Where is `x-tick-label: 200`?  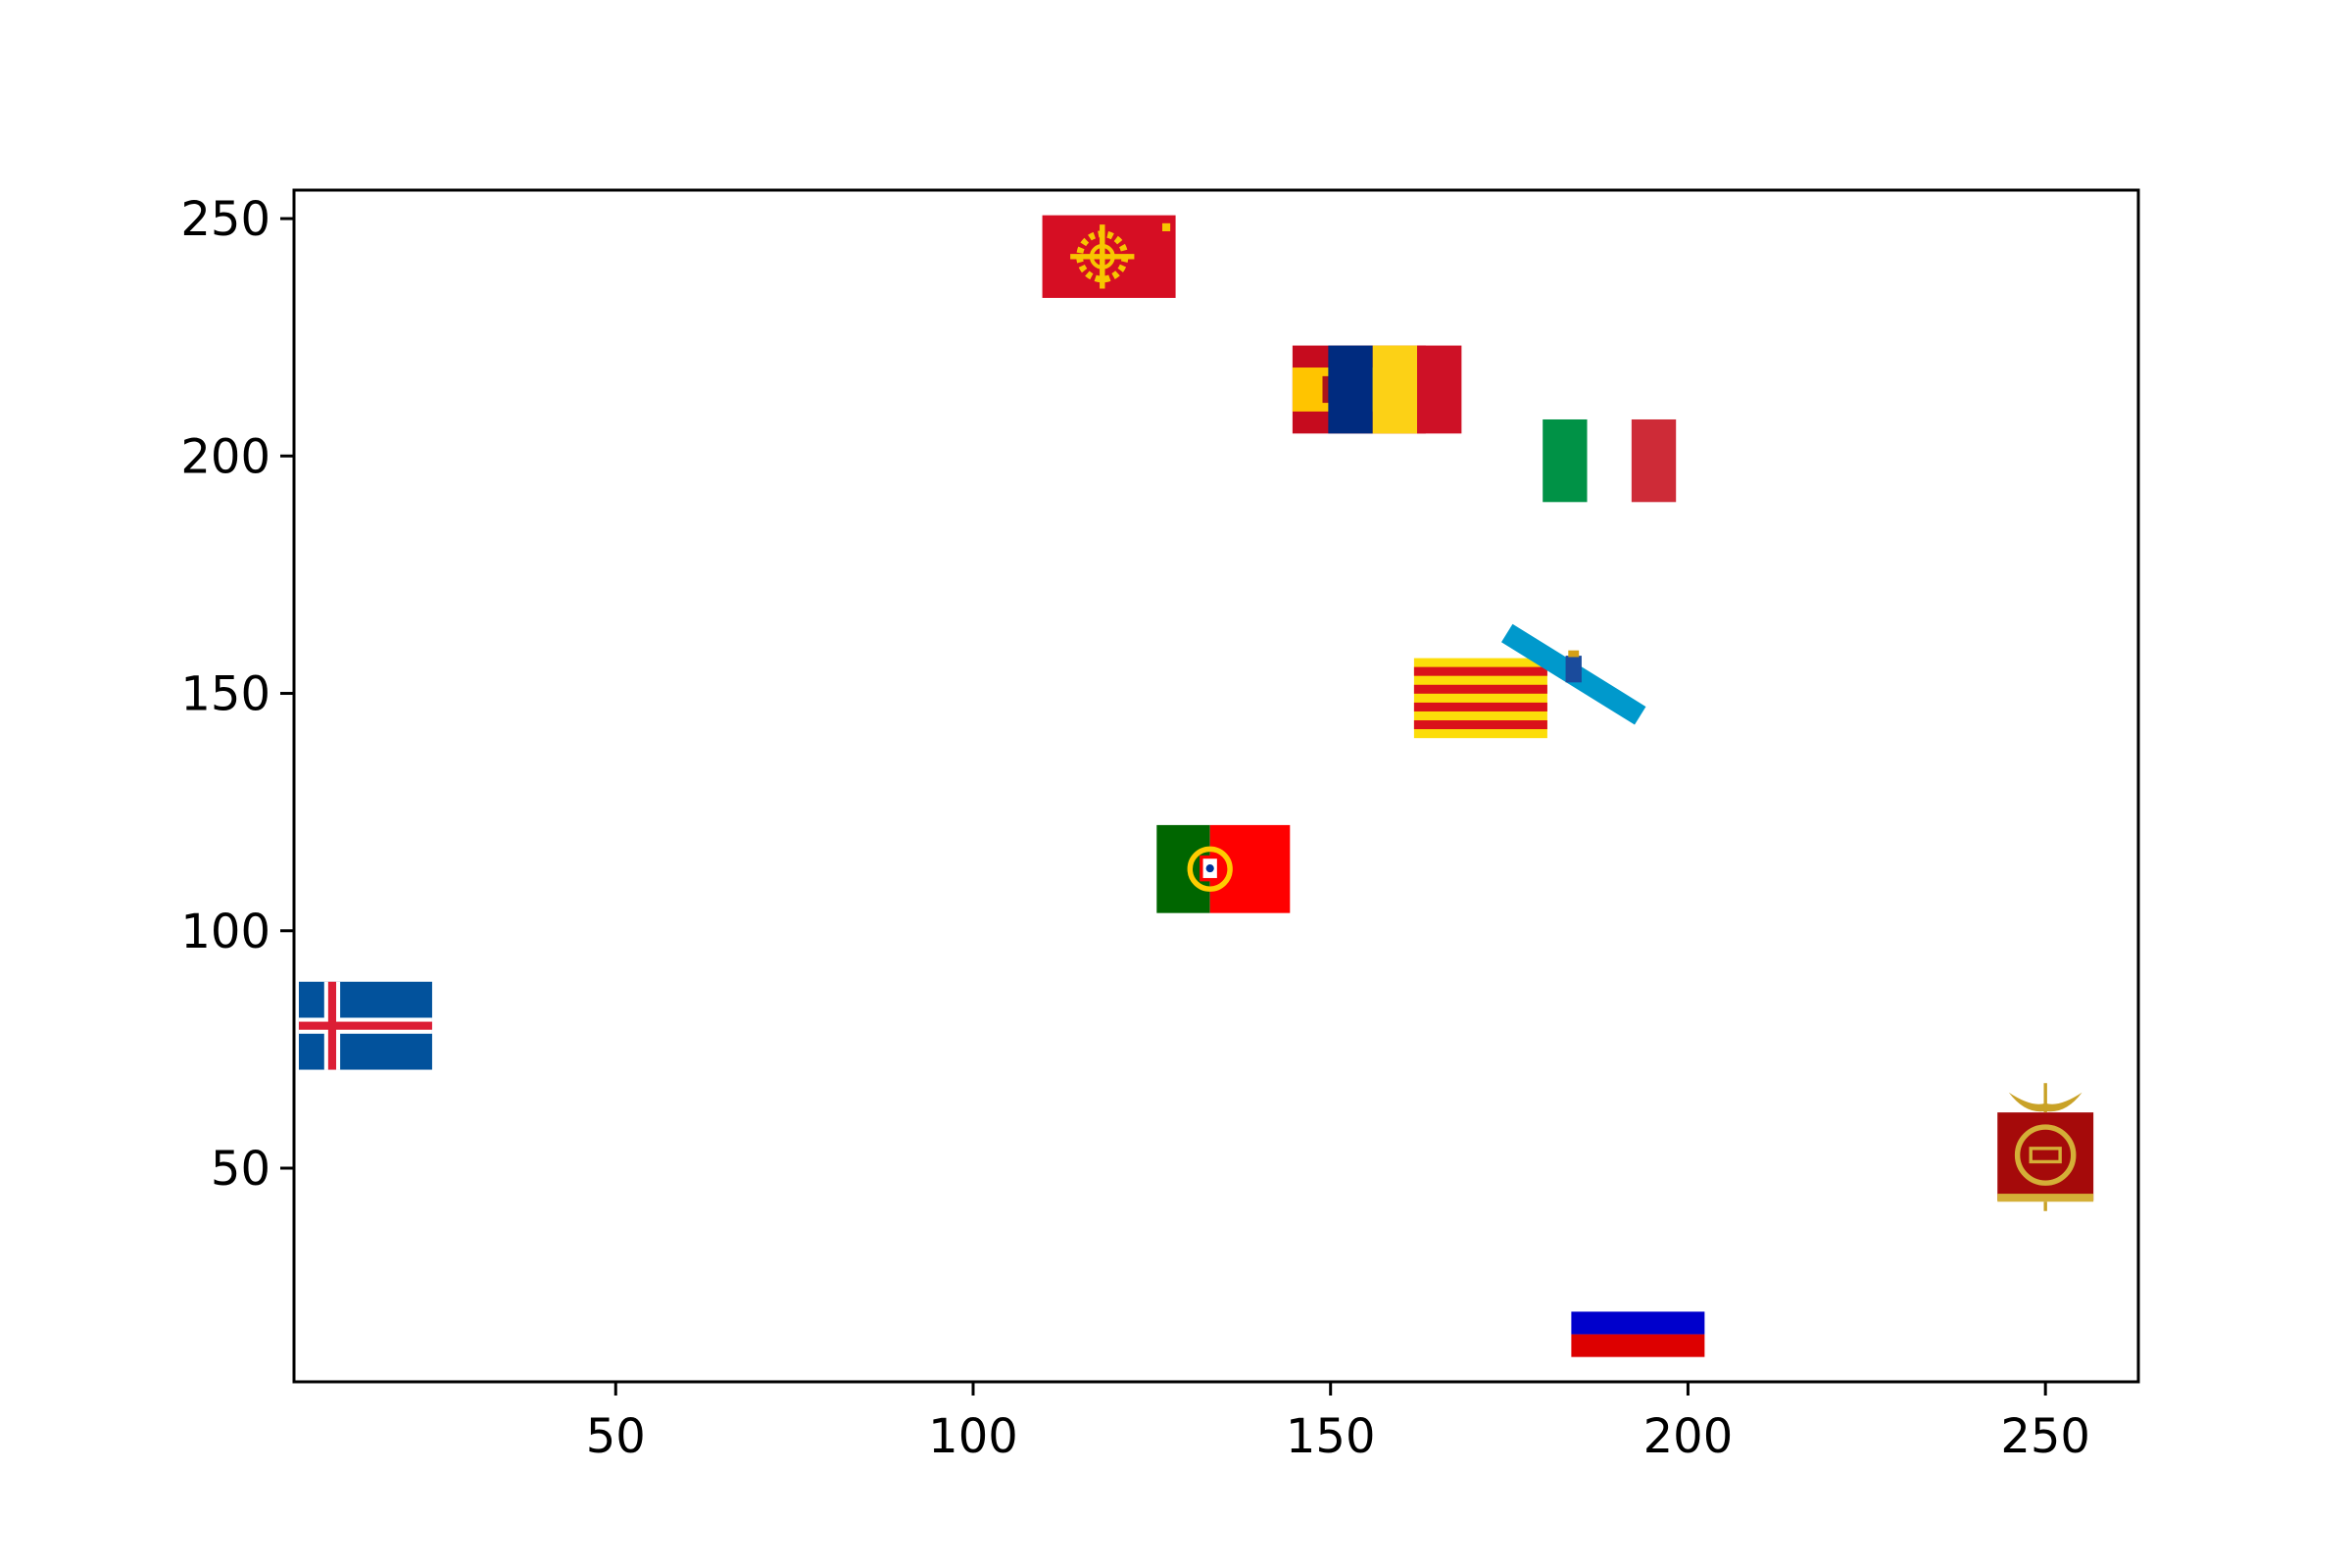
x-tick-label: 200 is located at coordinates (1688, 1436).